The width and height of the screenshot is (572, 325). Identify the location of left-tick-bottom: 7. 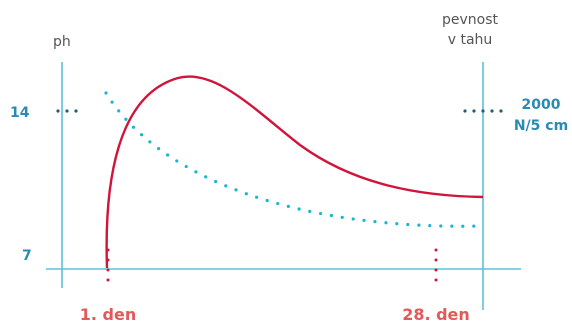
(27, 256).